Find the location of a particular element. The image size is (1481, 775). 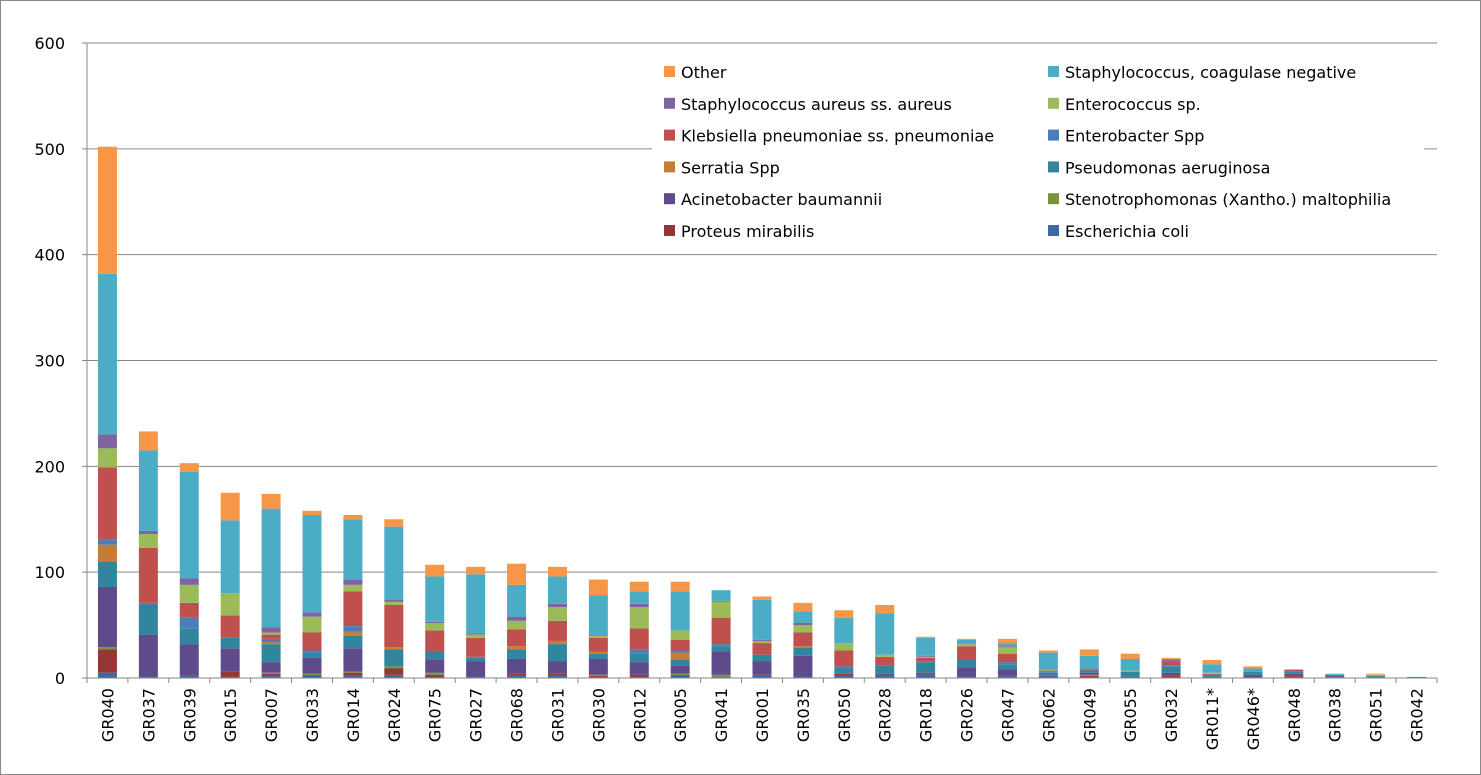

y-tick-label: 100 is located at coordinates (49, 572).